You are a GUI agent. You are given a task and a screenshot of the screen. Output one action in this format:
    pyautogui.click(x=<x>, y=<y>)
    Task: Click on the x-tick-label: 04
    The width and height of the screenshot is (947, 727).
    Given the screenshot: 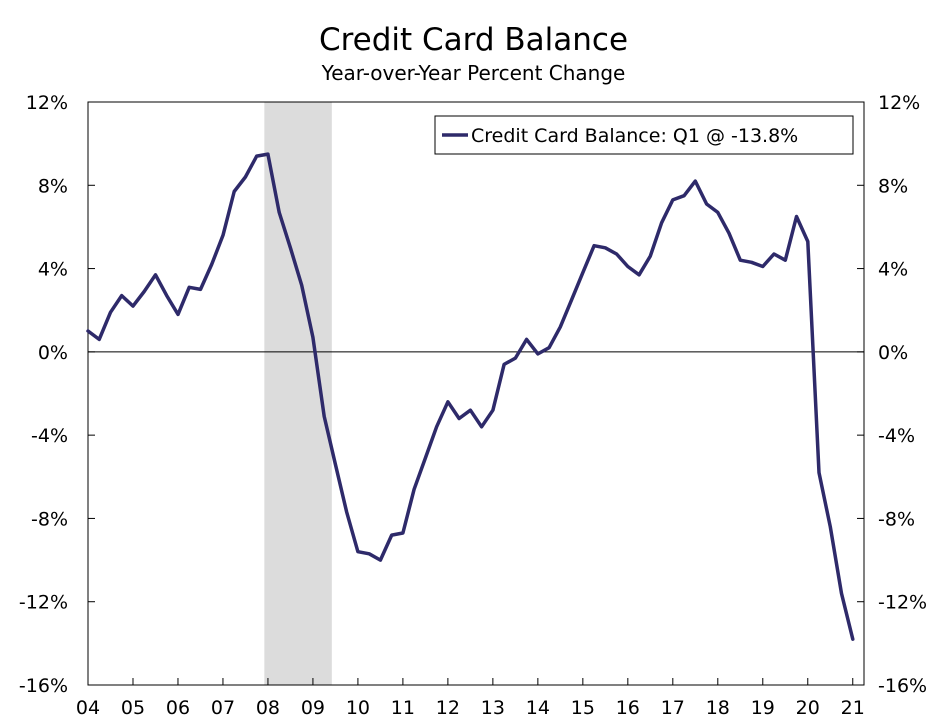 What is the action you would take?
    pyautogui.click(x=88, y=708)
    